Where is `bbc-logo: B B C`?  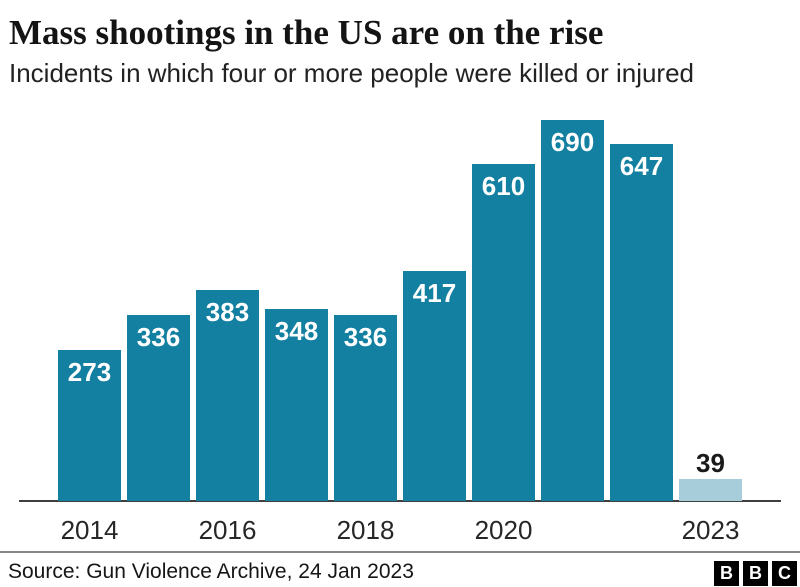
bbc-logo: B B C is located at coordinates (755, 573).